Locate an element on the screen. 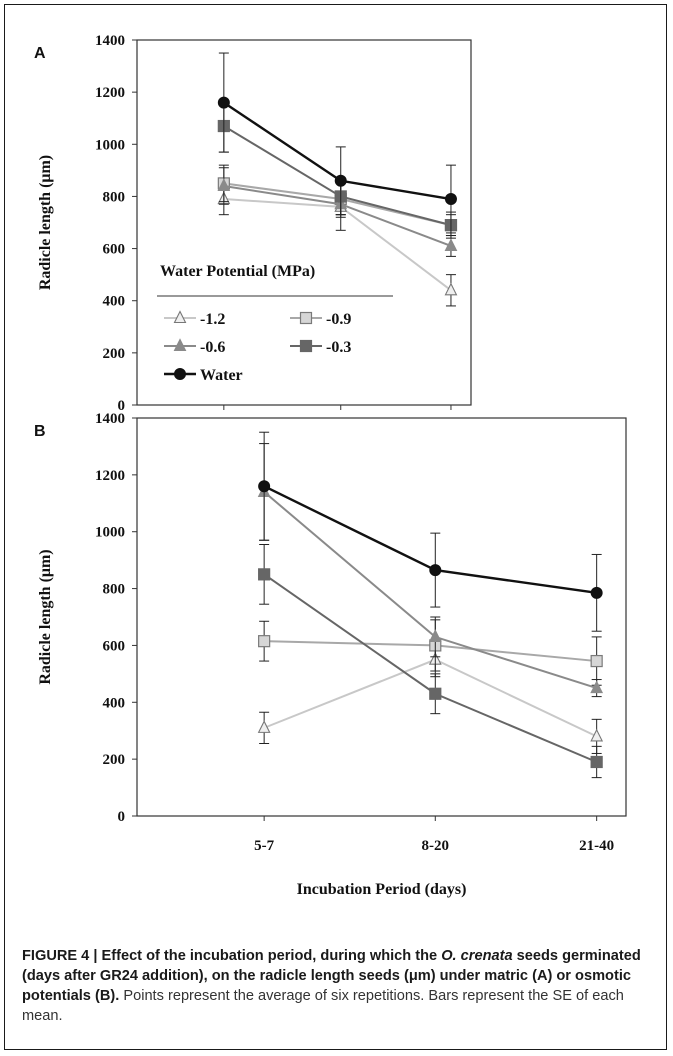 This screenshot has width=673, height=1056. panel-a-y-tick-label: 1200 is located at coordinates (110, 93).